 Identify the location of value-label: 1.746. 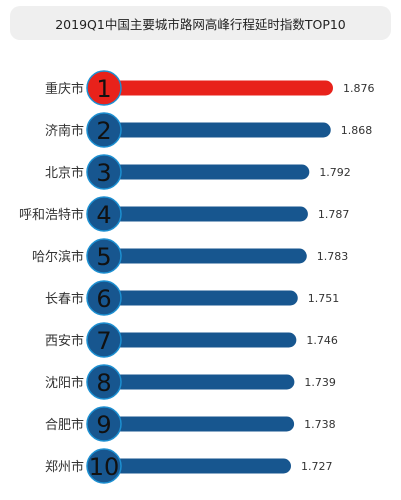
(322, 340).